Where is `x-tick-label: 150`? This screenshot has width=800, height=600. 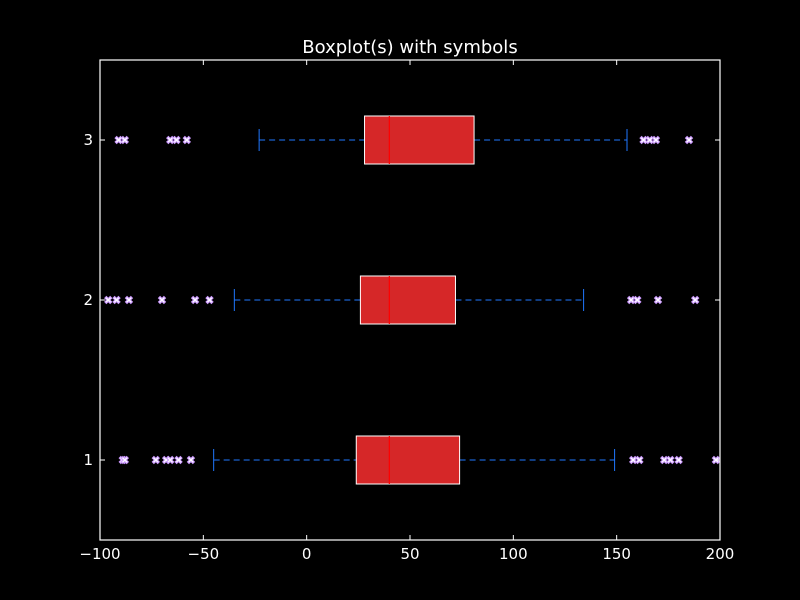
x-tick-label: 150 is located at coordinates (616, 554).